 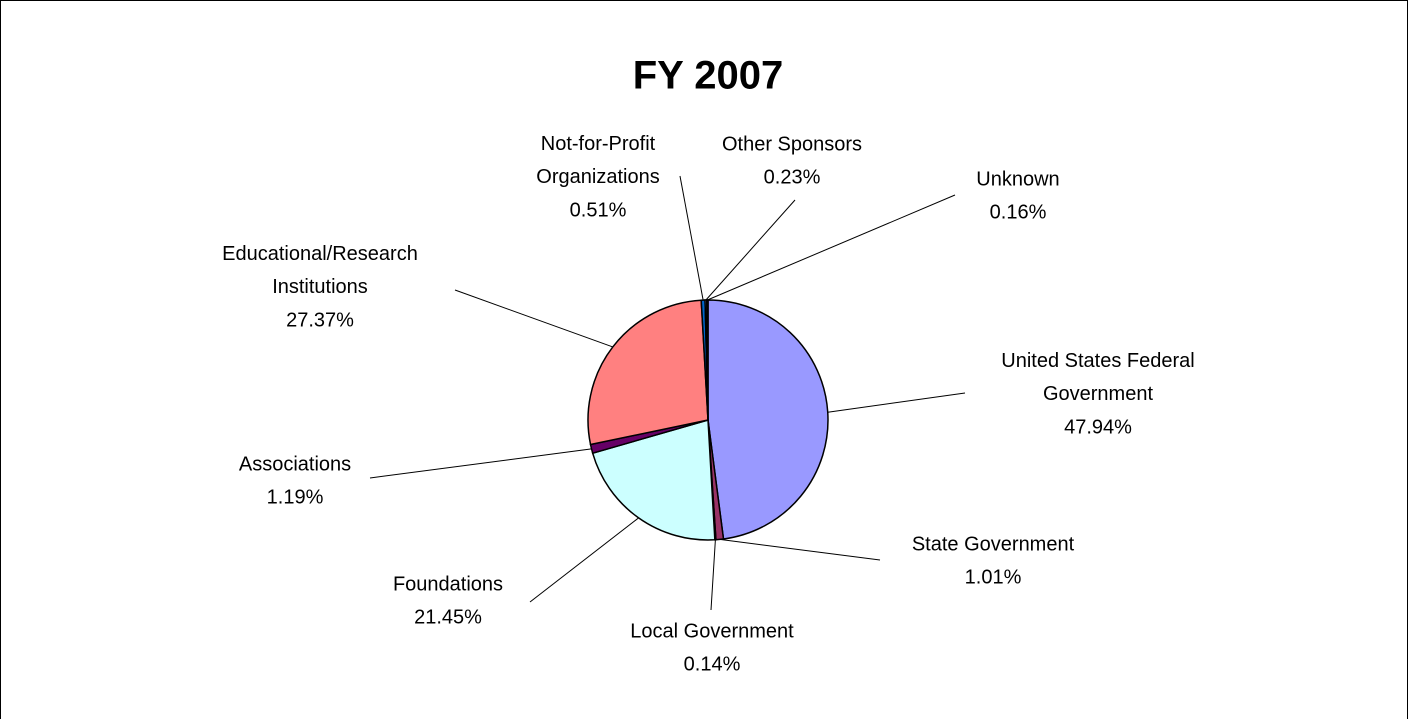 I want to click on value-label: 21.45%, so click(x=448, y=617).